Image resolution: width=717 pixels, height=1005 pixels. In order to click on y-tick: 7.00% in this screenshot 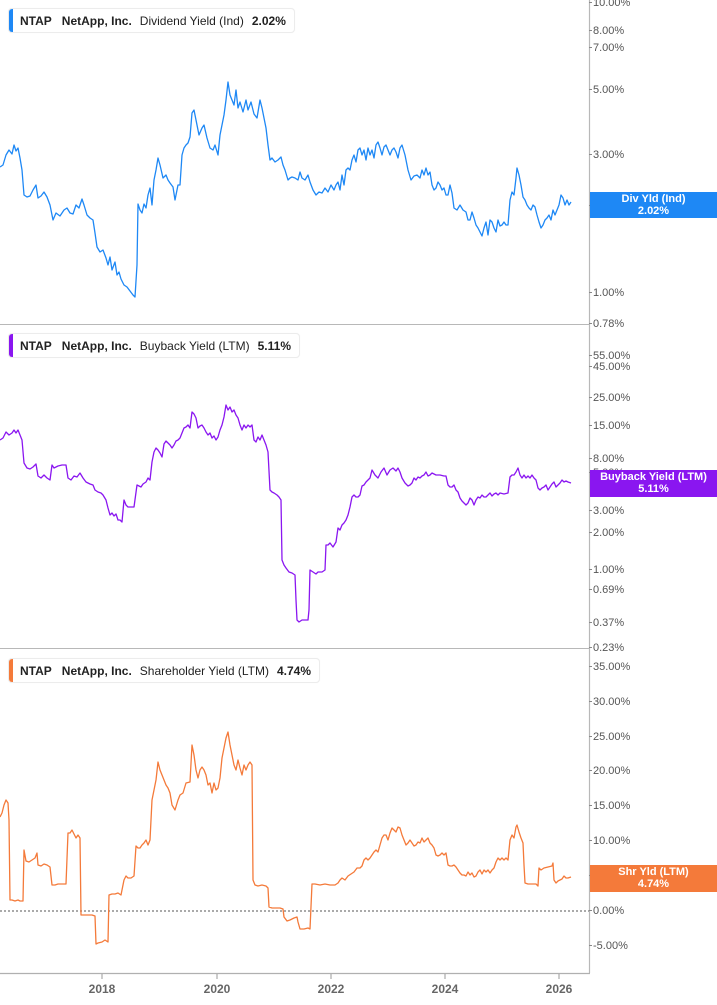, I will do `click(606, 48)`.